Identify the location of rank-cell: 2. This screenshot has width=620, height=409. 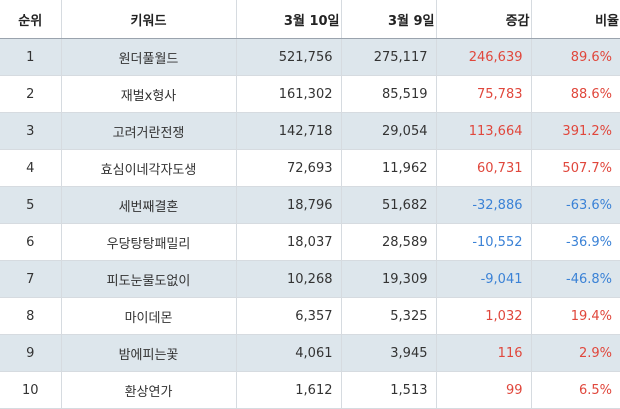
(31, 94).